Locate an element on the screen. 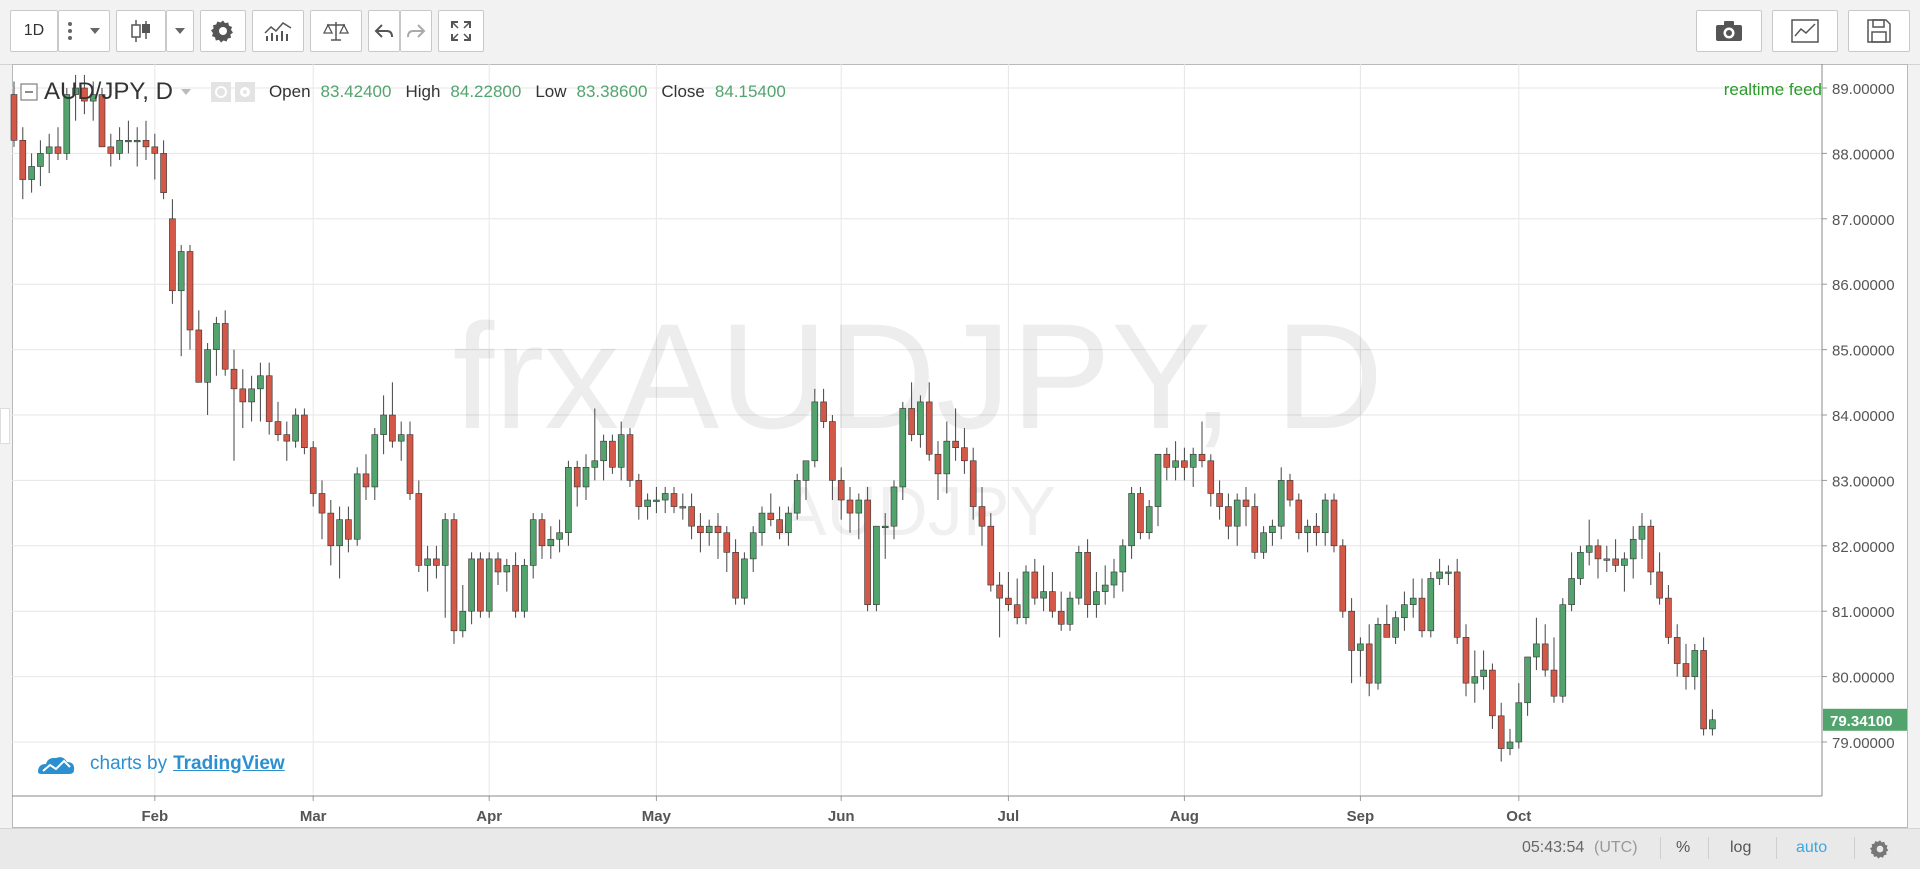  snapshot-button is located at coordinates (1729, 31).